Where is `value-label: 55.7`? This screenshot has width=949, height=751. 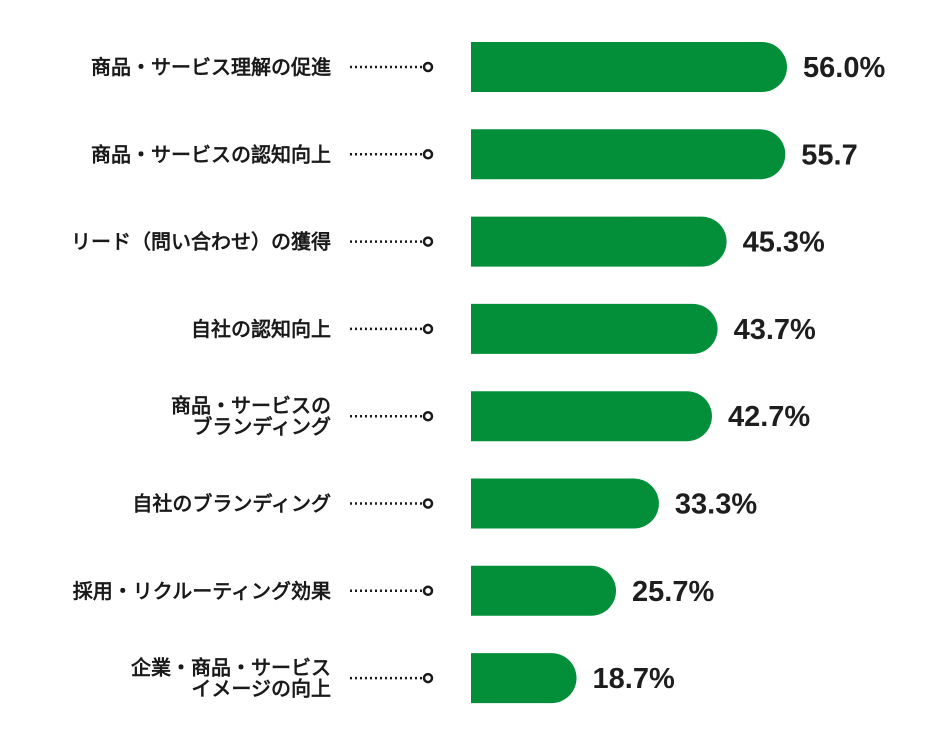 value-label: 55.7 is located at coordinates (829, 155).